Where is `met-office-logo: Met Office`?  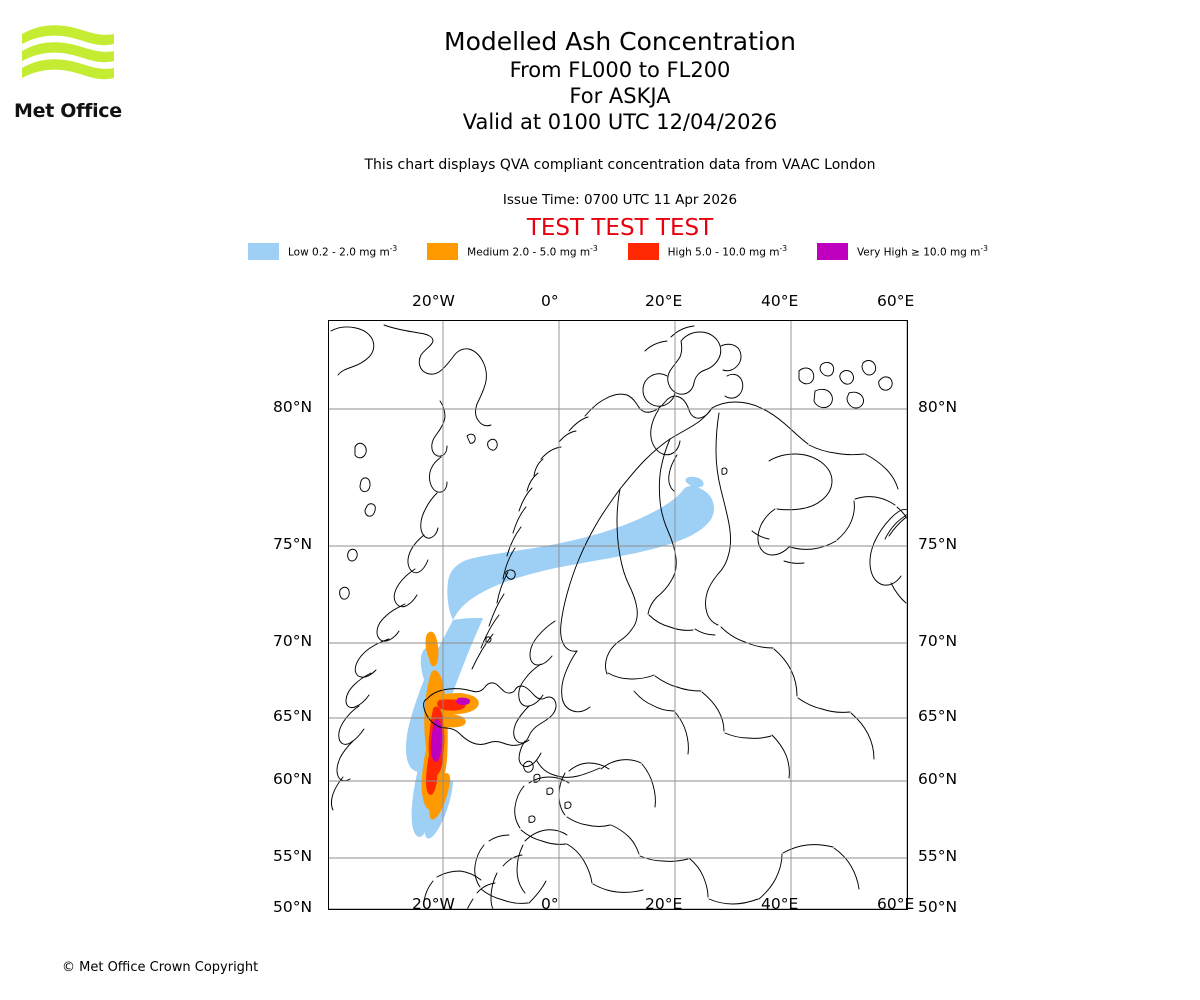 met-office-logo: Met Office is located at coordinates (68, 70).